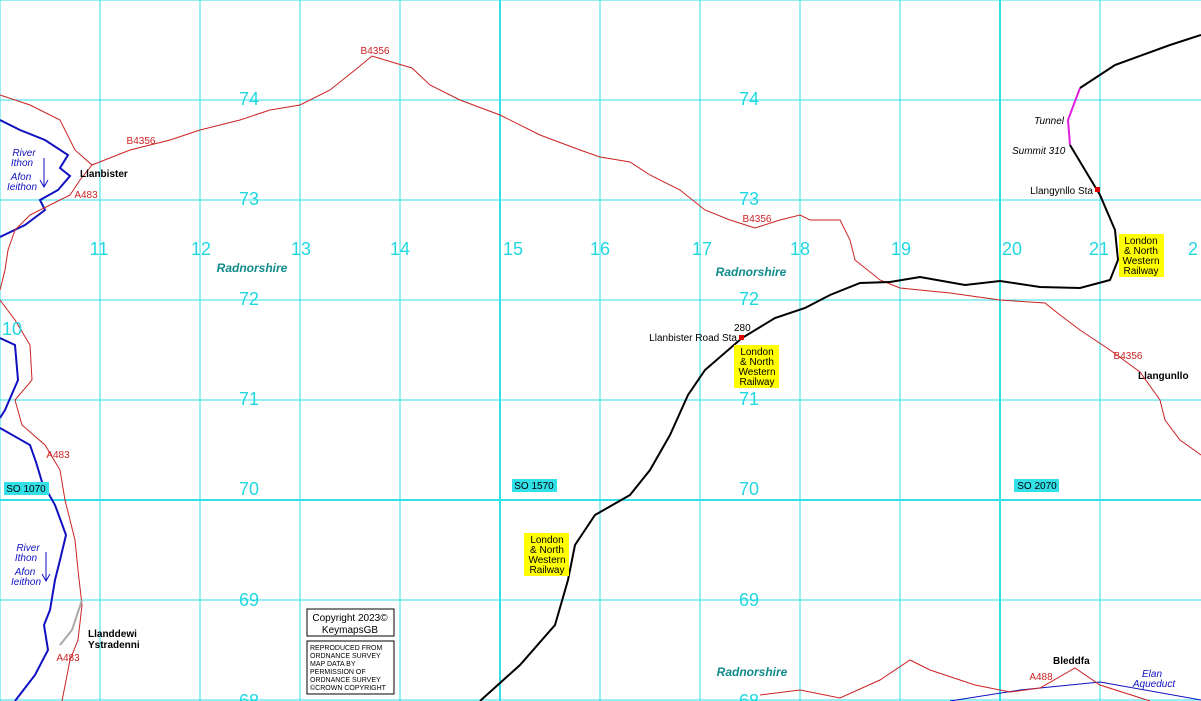 The width and height of the screenshot is (1201, 701). What do you see at coordinates (1140, 61) in the screenshot?
I see `railway` at bounding box center [1140, 61].